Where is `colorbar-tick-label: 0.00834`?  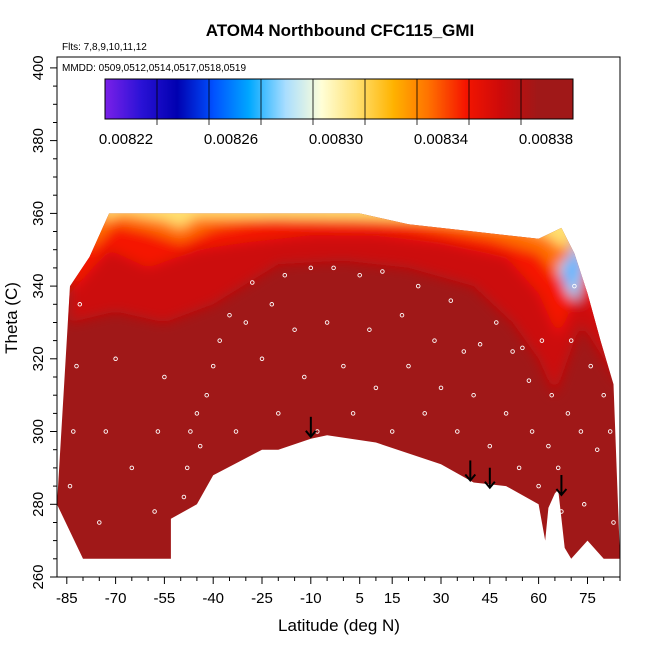
colorbar-tick-label: 0.00834 is located at coordinates (441, 139).